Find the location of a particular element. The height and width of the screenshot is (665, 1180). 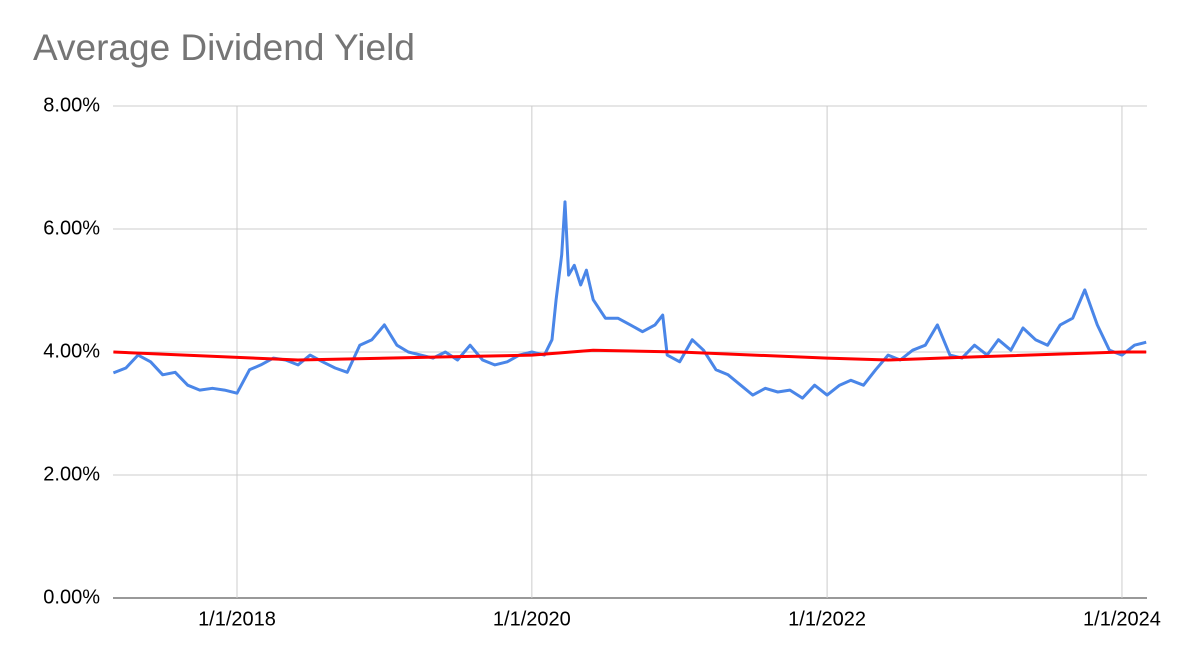

y-tick-label: 8.00% is located at coordinates (71, 105).